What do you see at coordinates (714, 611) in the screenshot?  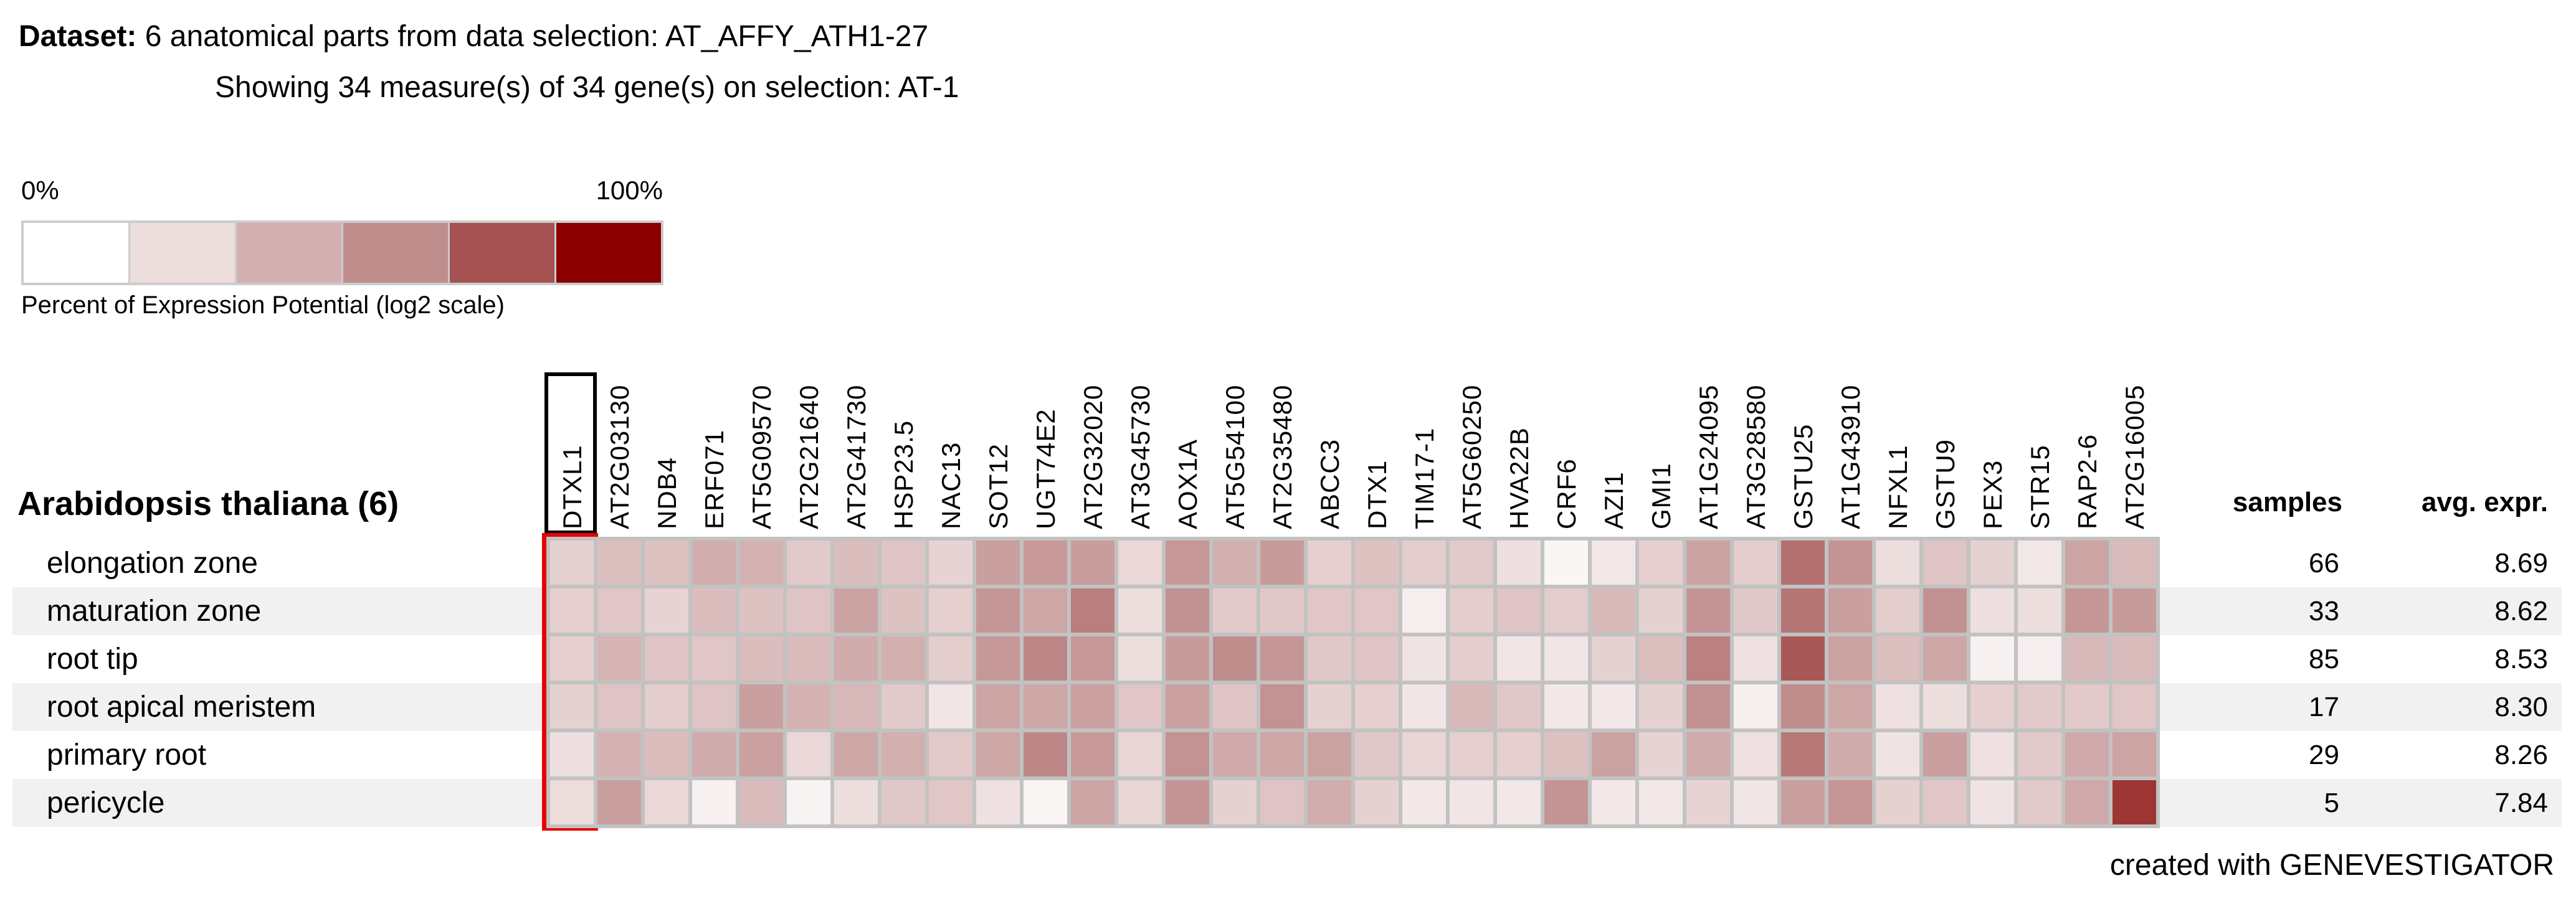 I see `heatmap-cell-maturation-zone-ERF071` at bounding box center [714, 611].